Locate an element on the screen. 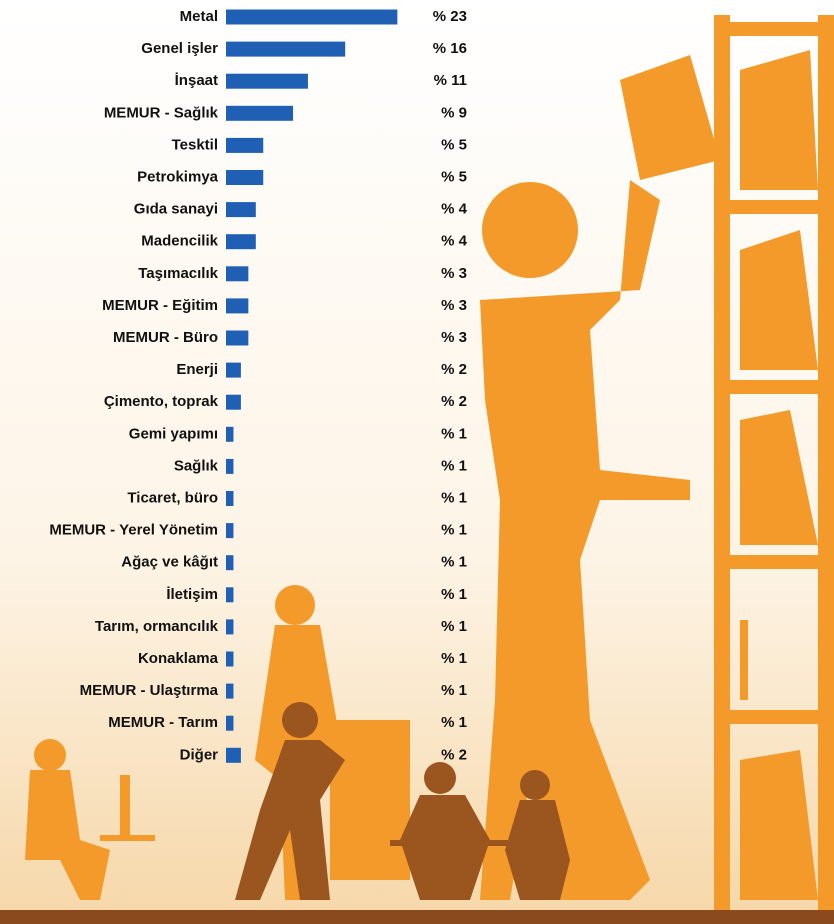  category-label: İnşaat is located at coordinates (196, 80).